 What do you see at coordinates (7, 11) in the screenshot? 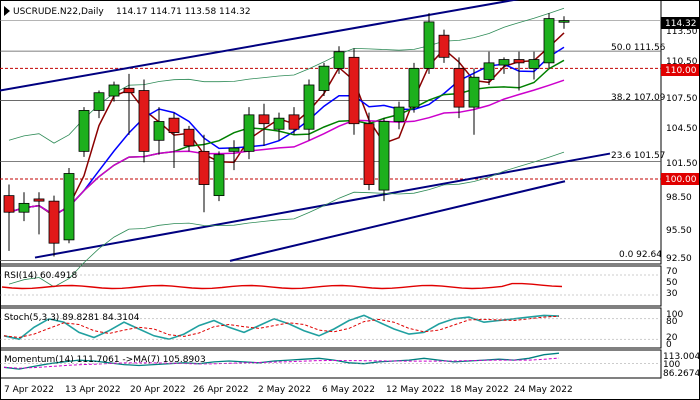
I see `collapse-arrow-icon` at bounding box center [7, 11].